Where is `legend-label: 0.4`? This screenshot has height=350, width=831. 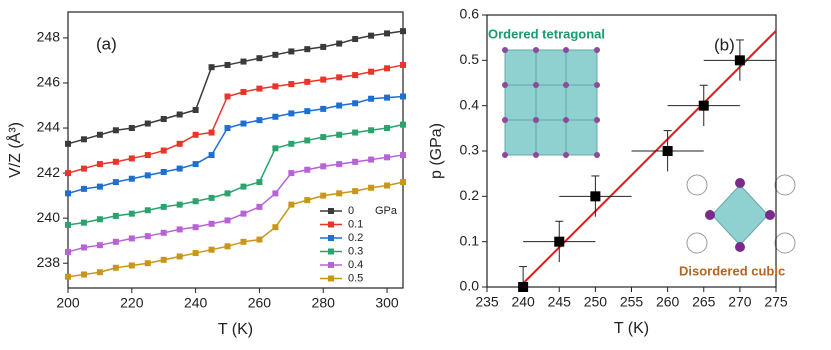 legend-label: 0.4 is located at coordinates (355, 265).